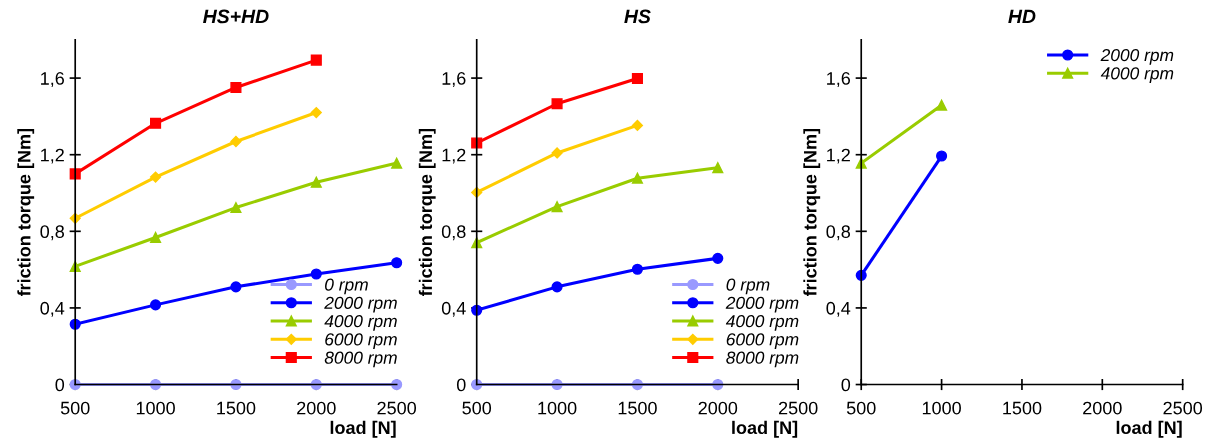 The image size is (1213, 442). What do you see at coordinates (637, 16) in the screenshot?
I see `chart-title: HS` at bounding box center [637, 16].